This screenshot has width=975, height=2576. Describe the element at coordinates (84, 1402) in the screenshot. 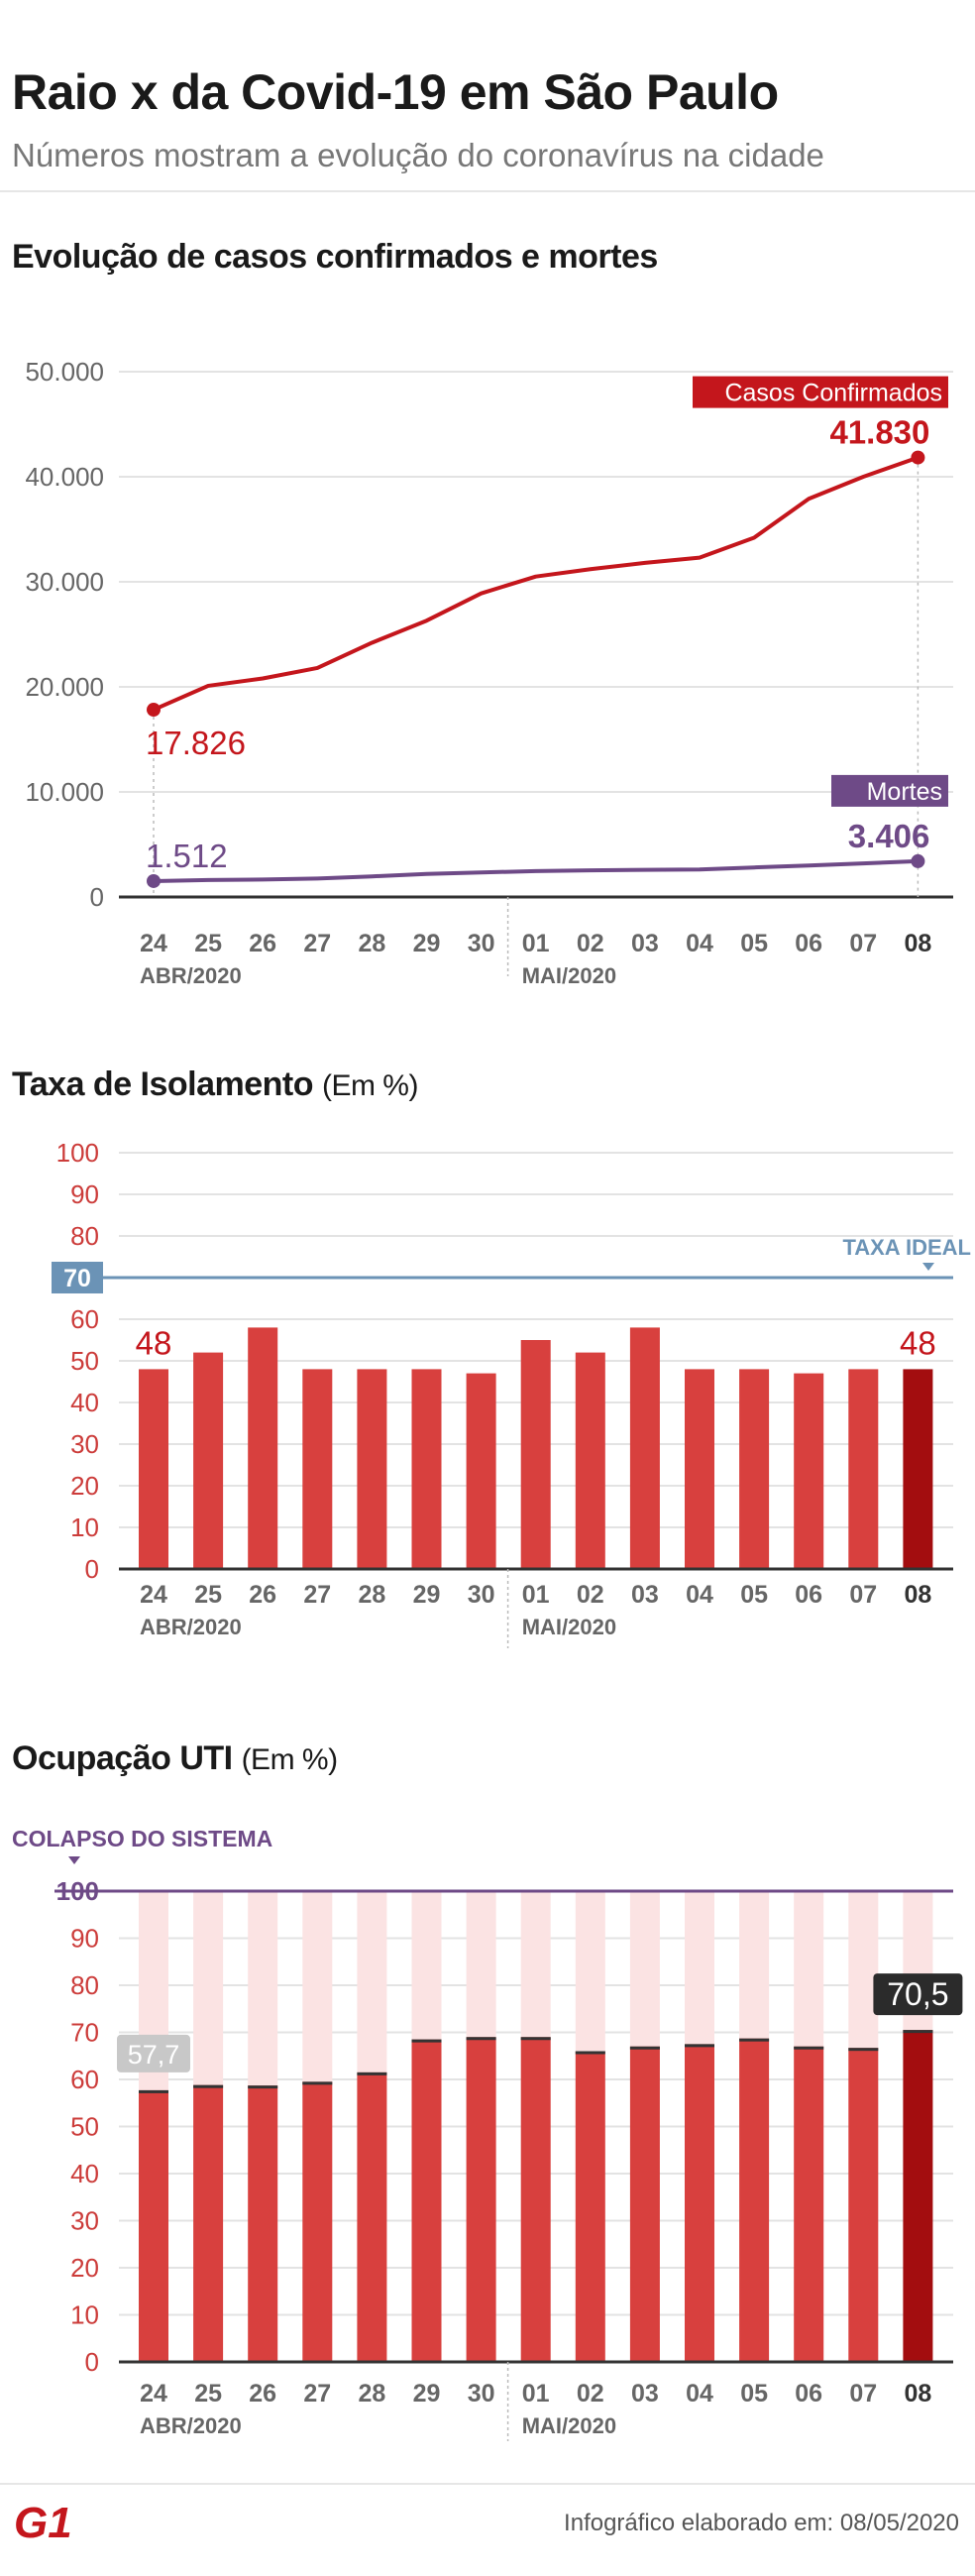

I see `y-tick-label: 40` at that location.